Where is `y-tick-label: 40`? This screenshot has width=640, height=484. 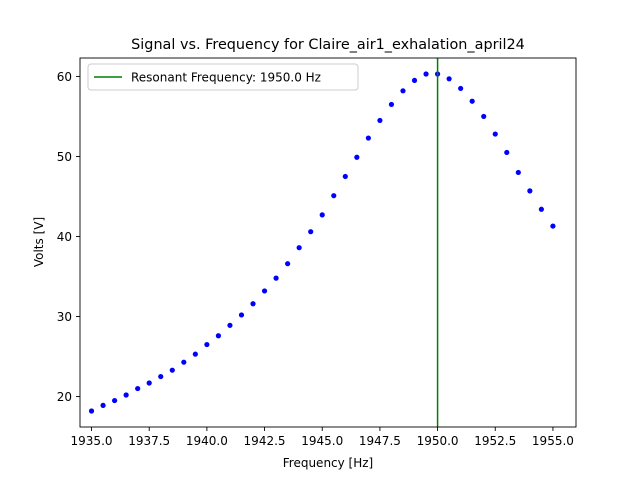 y-tick-label: 40 is located at coordinates (64, 237).